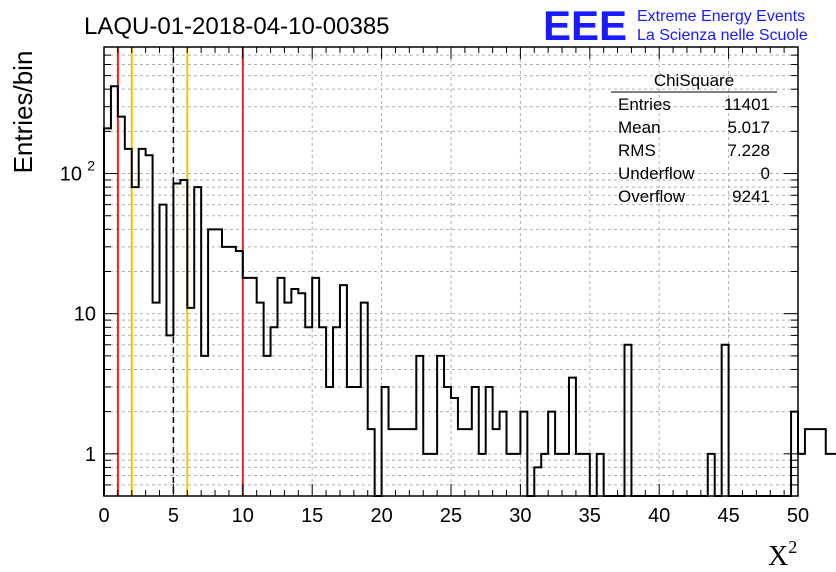 The image size is (836, 572). What do you see at coordinates (312, 516) in the screenshot?
I see `x-tick-label: 15` at bounding box center [312, 516].